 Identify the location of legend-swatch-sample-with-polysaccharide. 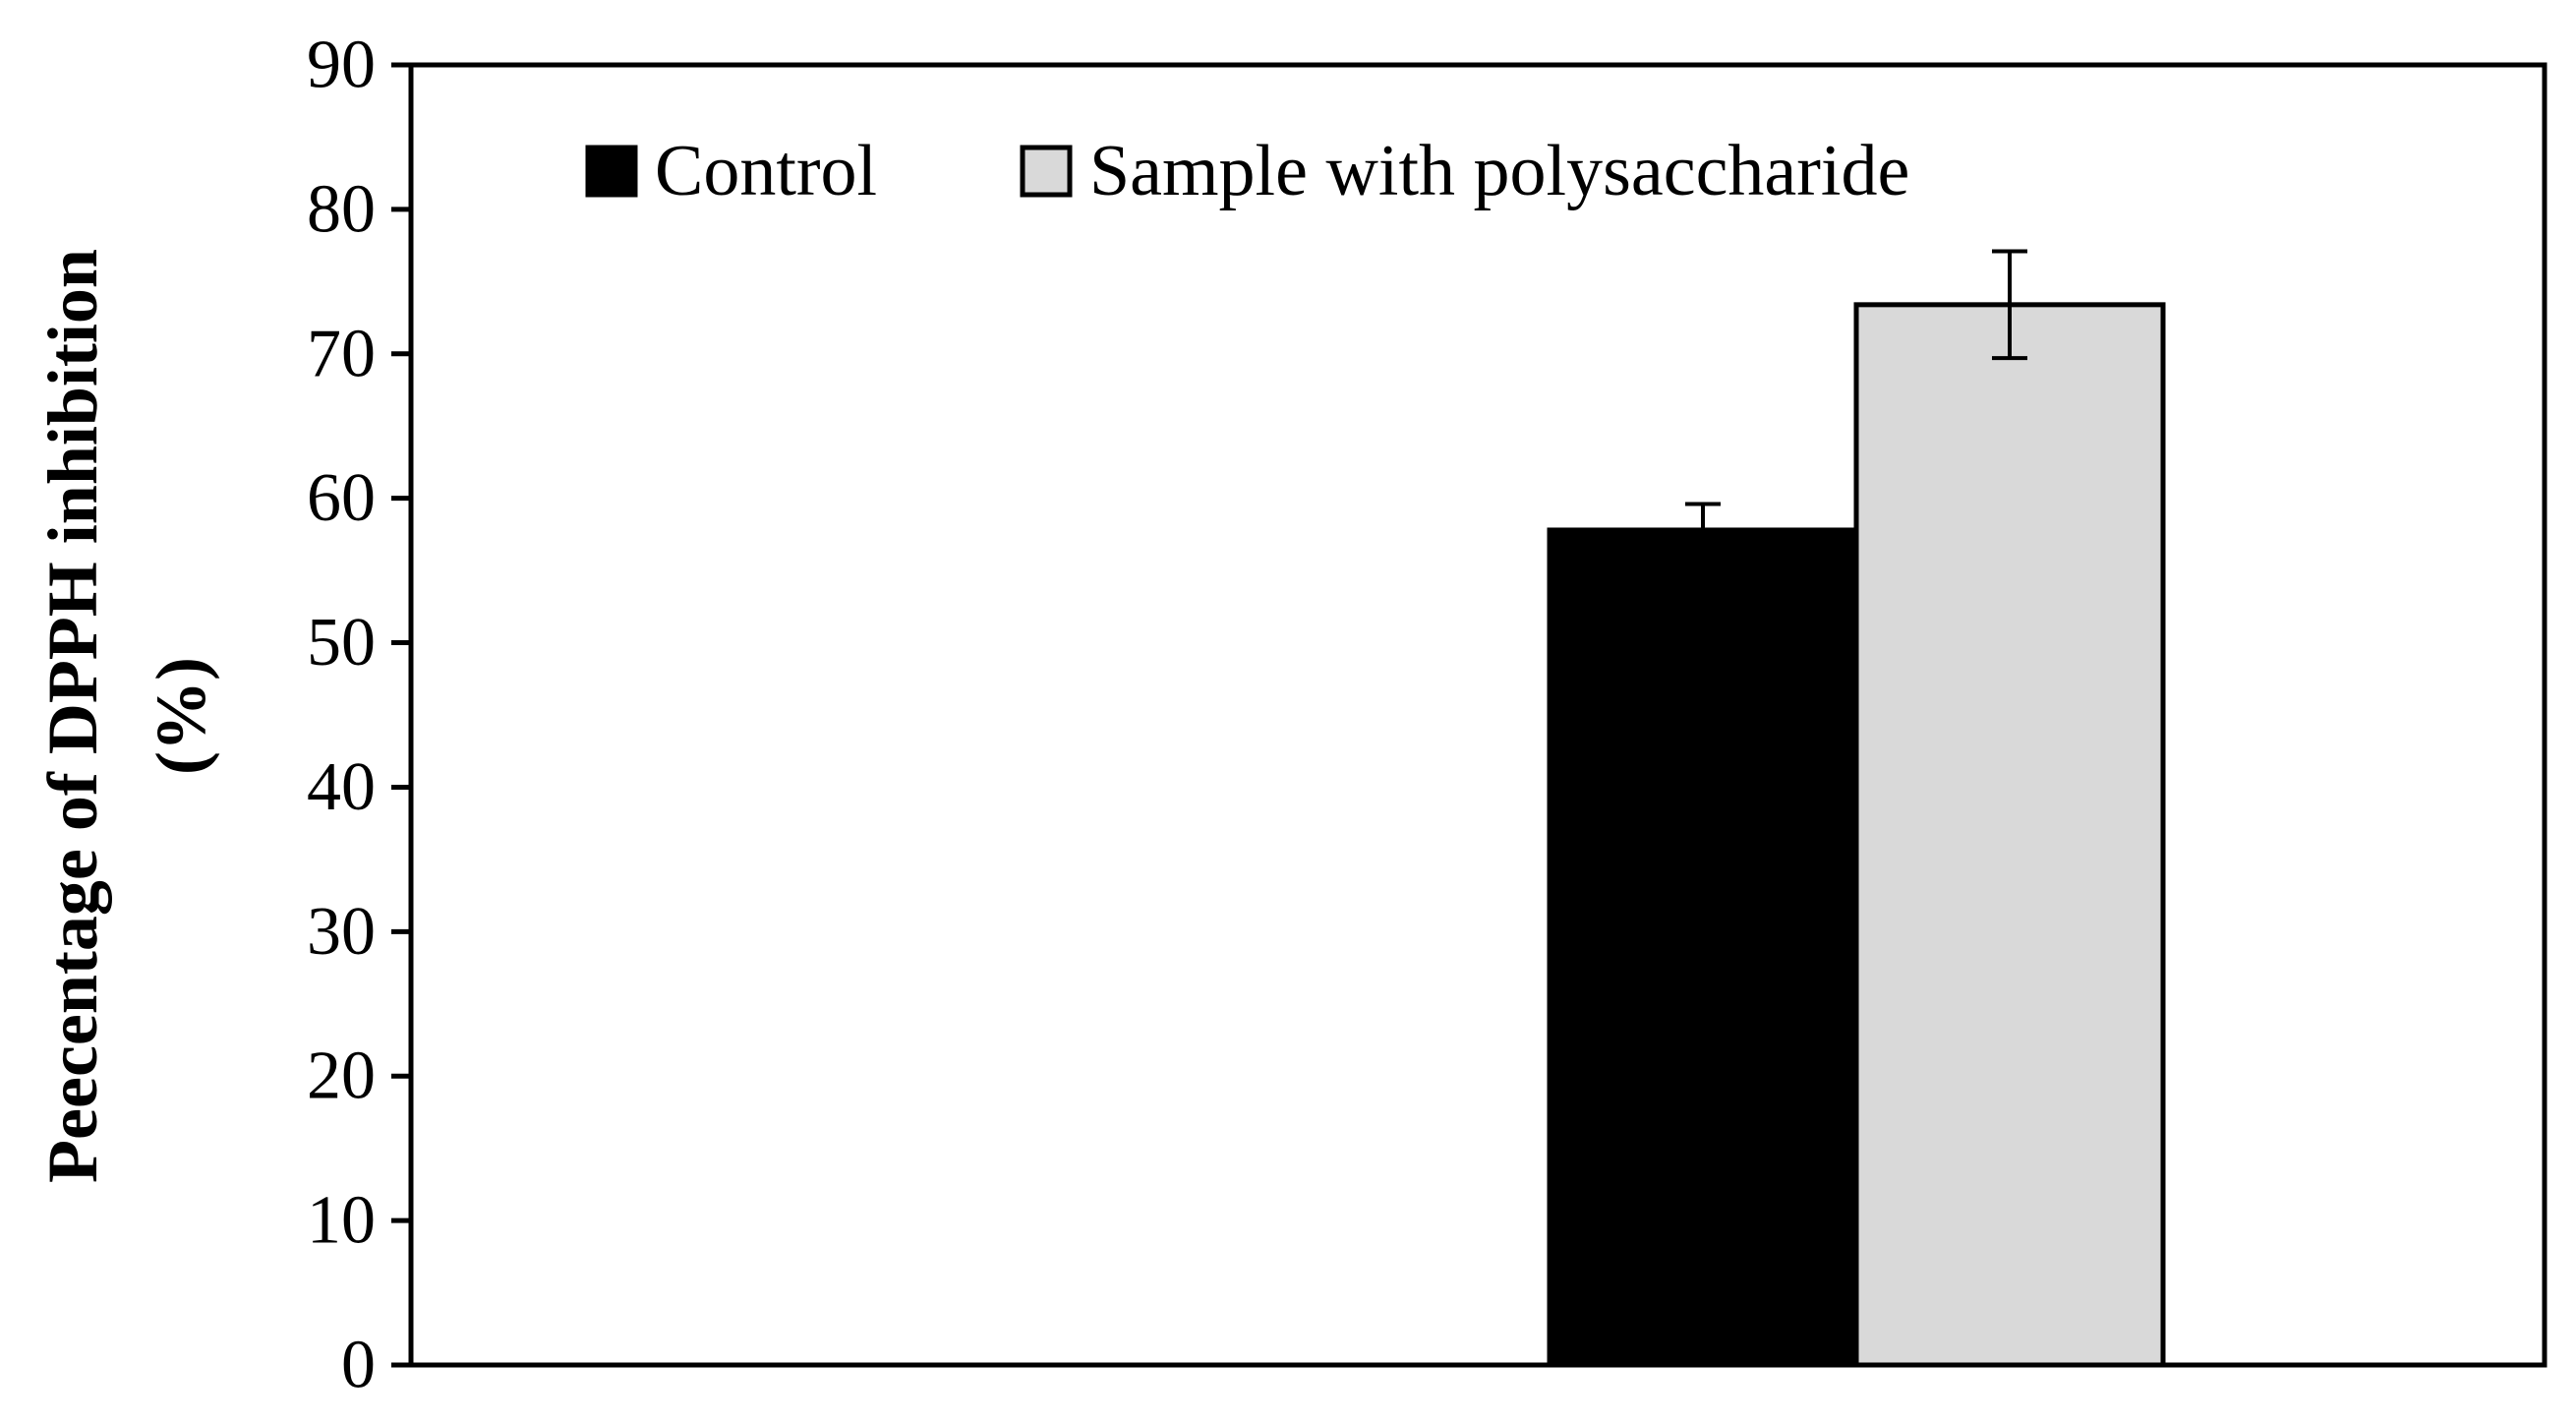
(1046, 171).